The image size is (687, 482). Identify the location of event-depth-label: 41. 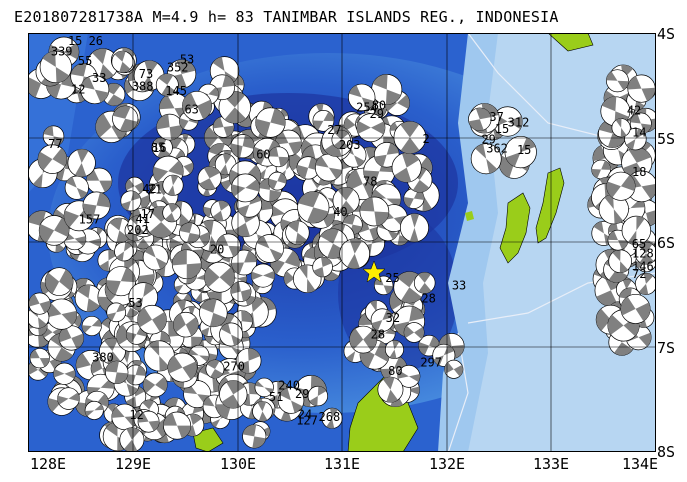
(142, 219).